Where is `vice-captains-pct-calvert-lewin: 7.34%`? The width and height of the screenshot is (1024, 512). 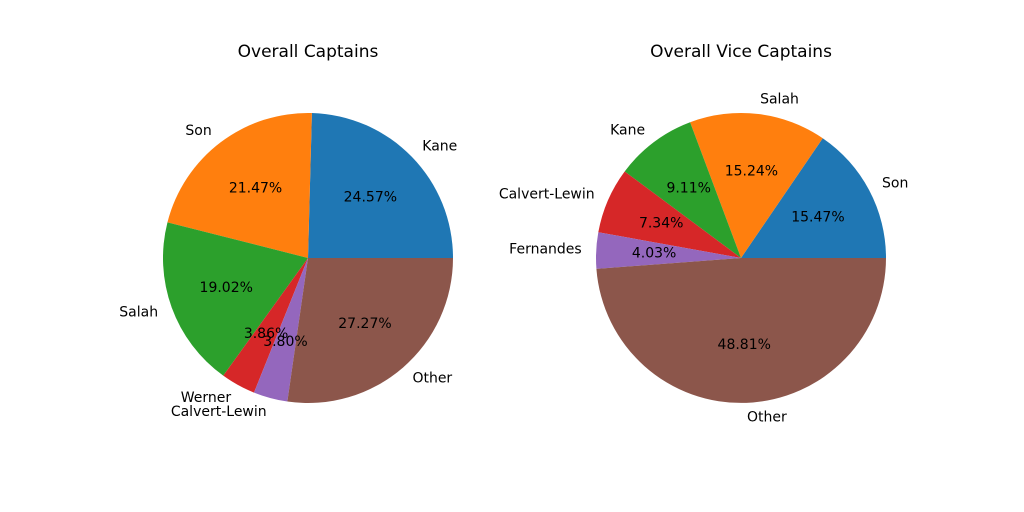 vice-captains-pct-calvert-lewin: 7.34% is located at coordinates (661, 223).